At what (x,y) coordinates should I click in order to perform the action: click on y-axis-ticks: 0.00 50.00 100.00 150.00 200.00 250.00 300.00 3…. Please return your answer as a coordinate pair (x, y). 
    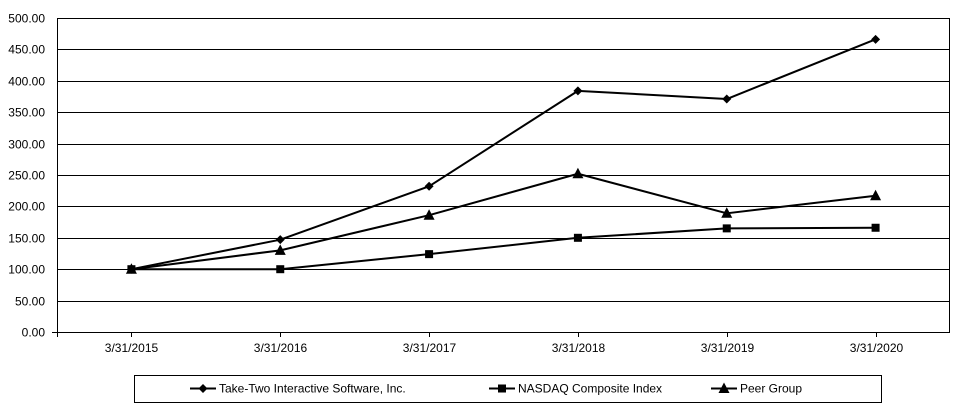
    Looking at the image, I should click on (26, 176).